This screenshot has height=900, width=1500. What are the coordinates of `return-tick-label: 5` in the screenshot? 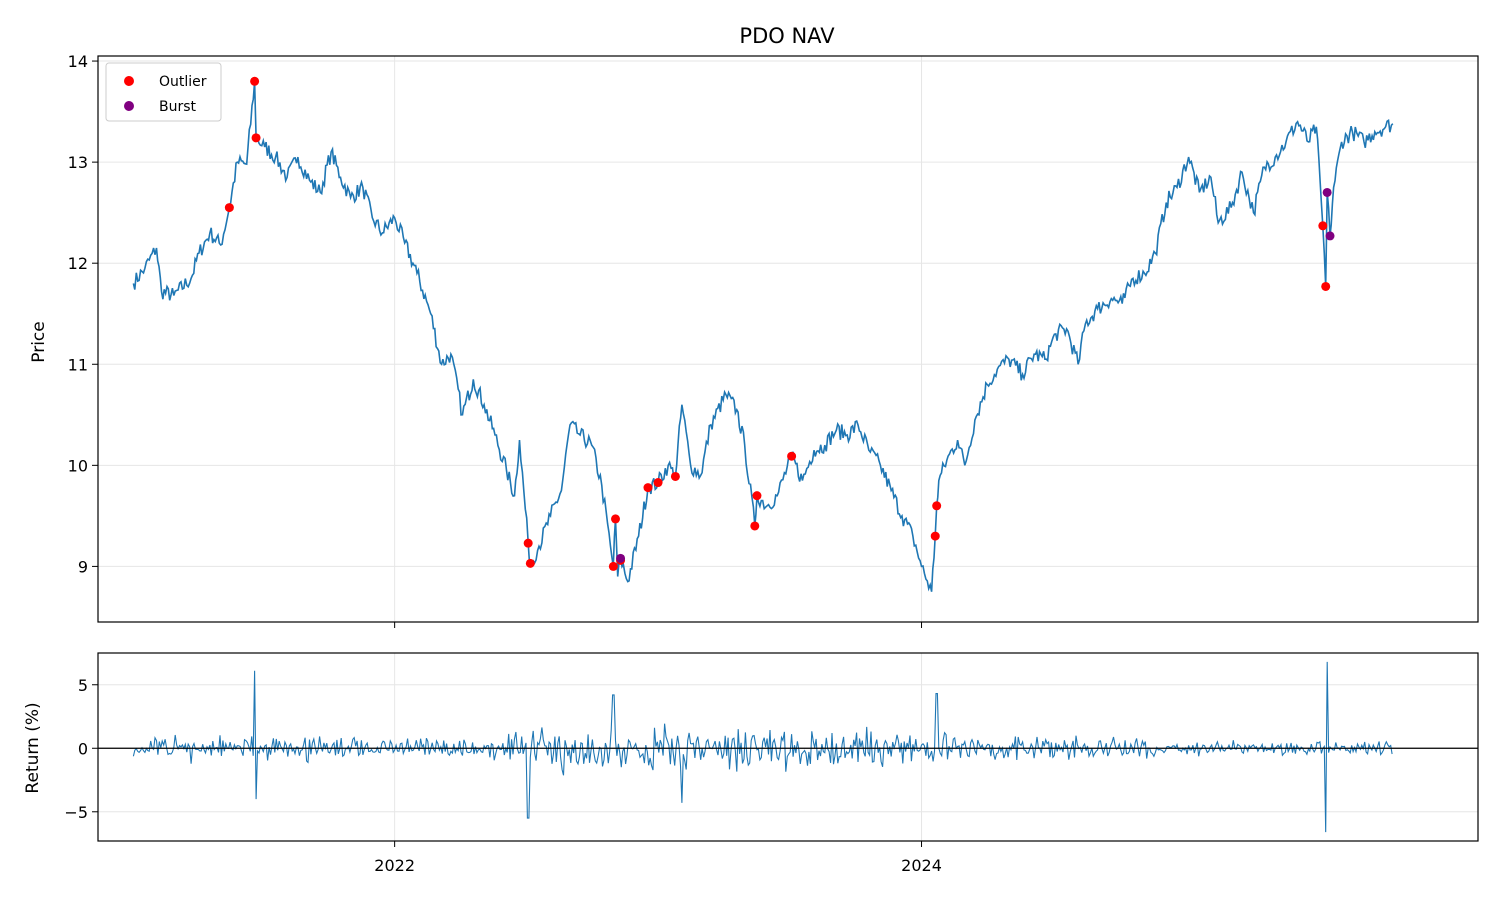 It's located at (83, 685).